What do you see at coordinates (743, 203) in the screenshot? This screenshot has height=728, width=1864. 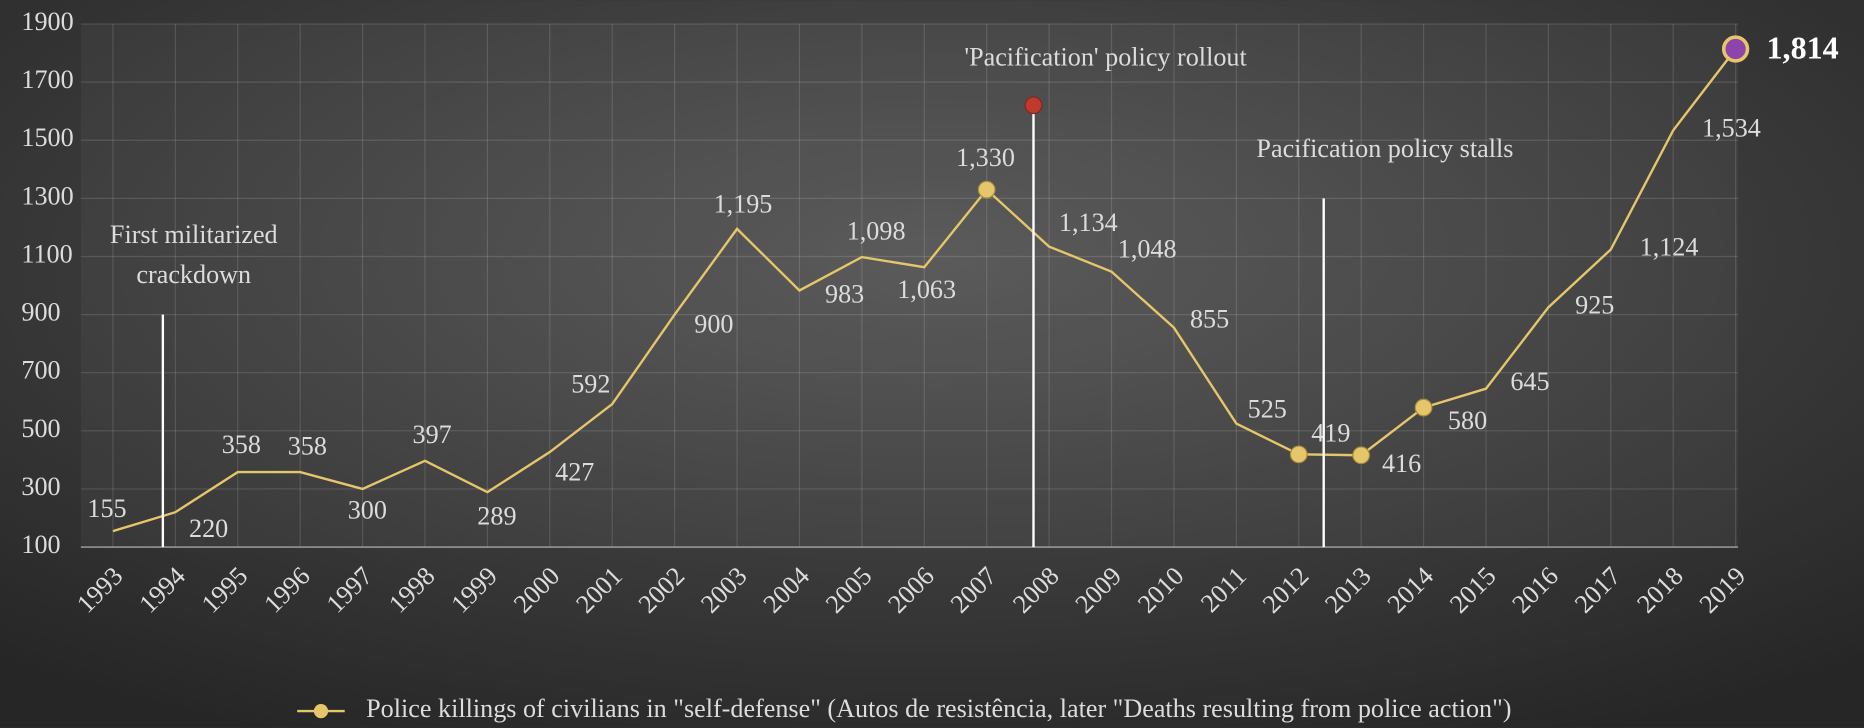 I see `data-label: 1,195` at bounding box center [743, 203].